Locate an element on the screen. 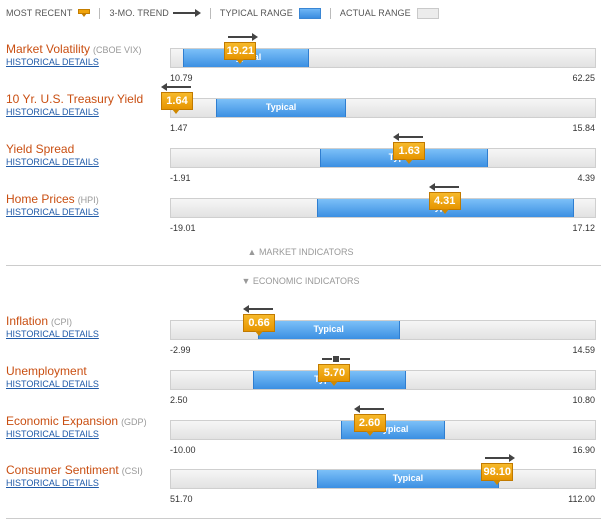 The width and height of the screenshot is (601, 521). actual-range-bar: Typical 1.64 is located at coordinates (378, 100).